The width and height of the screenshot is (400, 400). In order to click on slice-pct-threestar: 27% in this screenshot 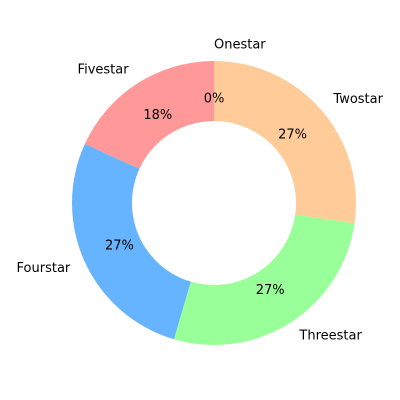, I will do `click(270, 290)`.